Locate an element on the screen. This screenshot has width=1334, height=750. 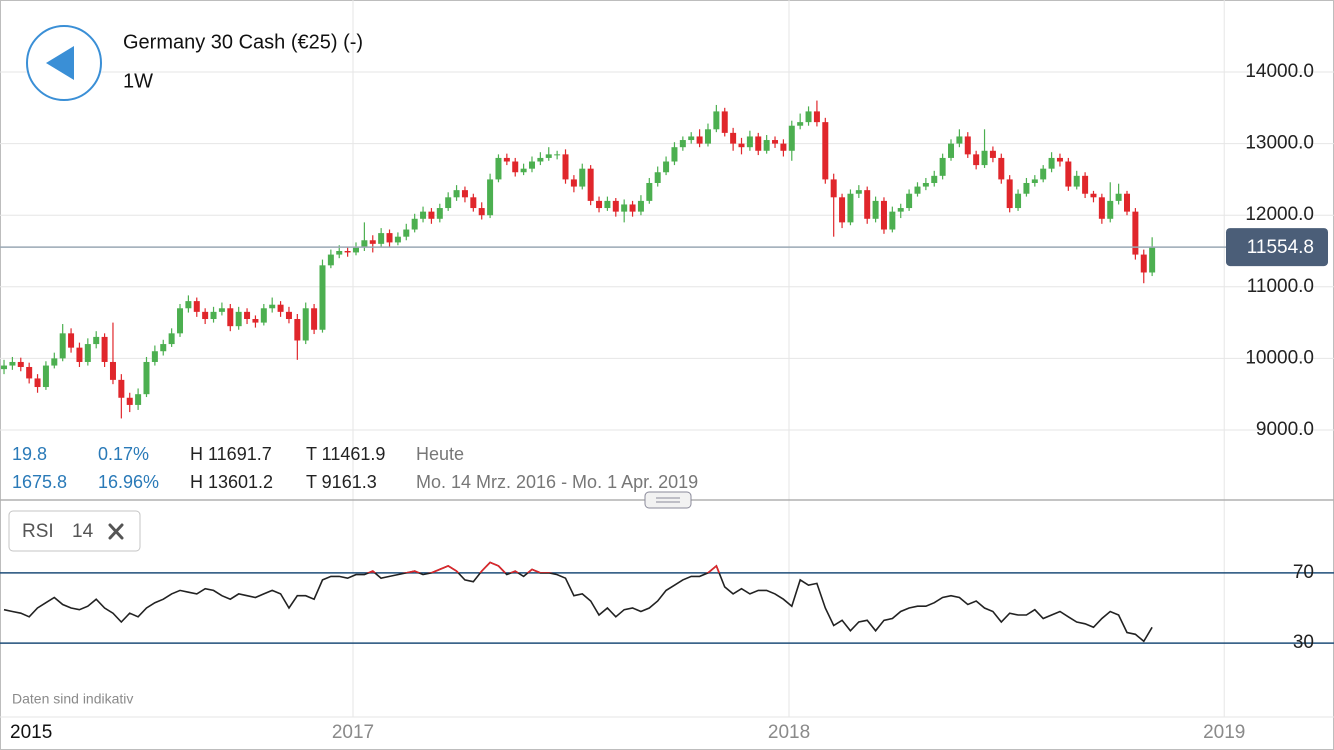
chip-box is located at coordinates (74, 531).